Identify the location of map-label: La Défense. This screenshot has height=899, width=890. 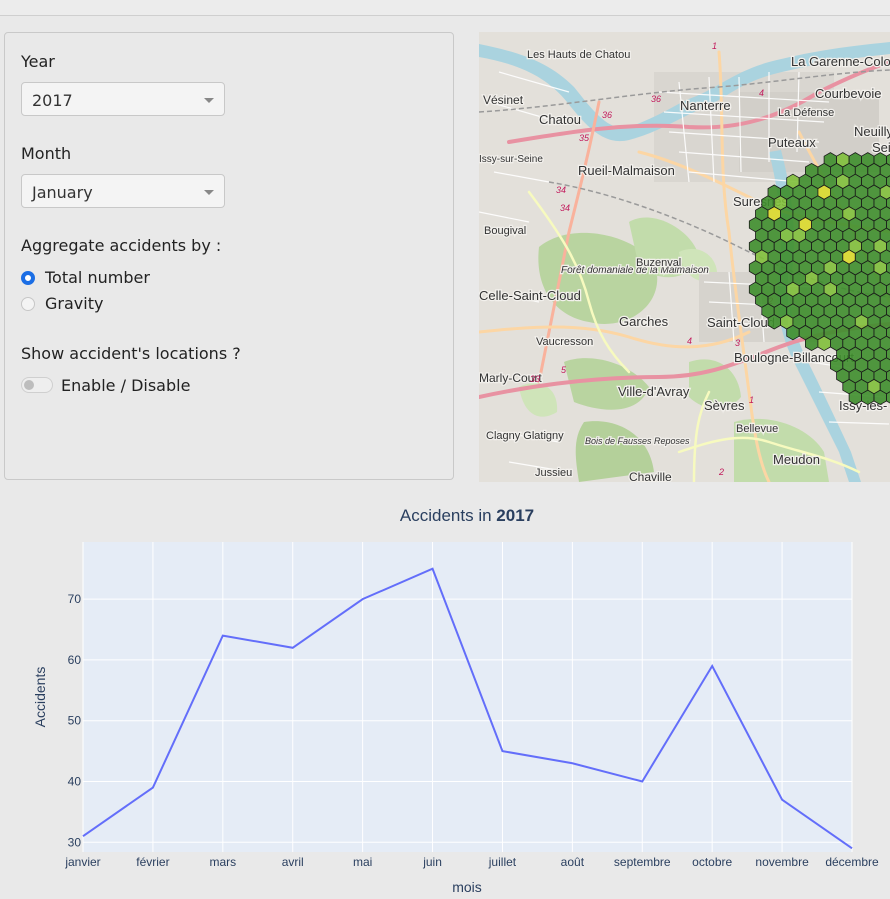
(806, 113).